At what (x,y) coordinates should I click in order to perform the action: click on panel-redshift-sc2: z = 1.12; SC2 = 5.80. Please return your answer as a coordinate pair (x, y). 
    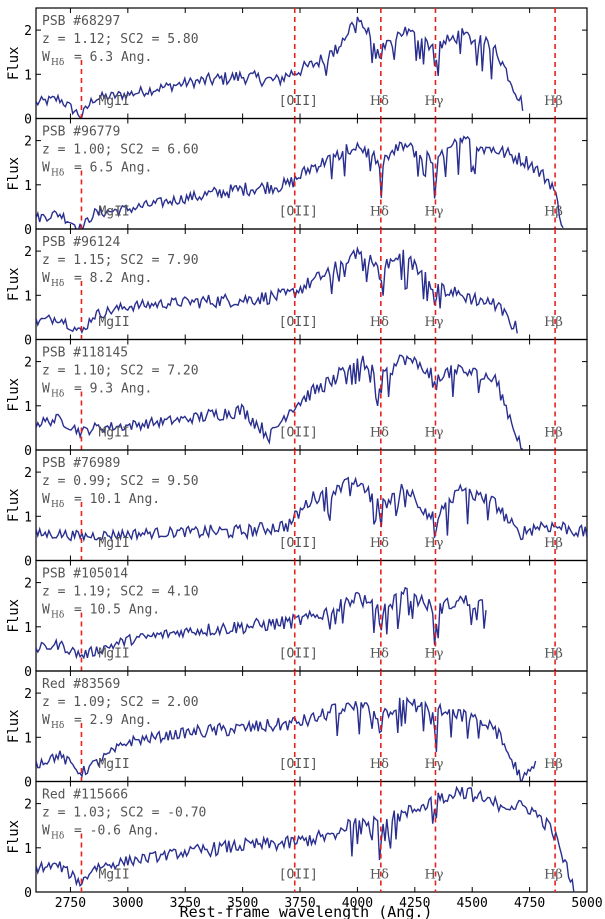
    Looking at the image, I should click on (120, 39).